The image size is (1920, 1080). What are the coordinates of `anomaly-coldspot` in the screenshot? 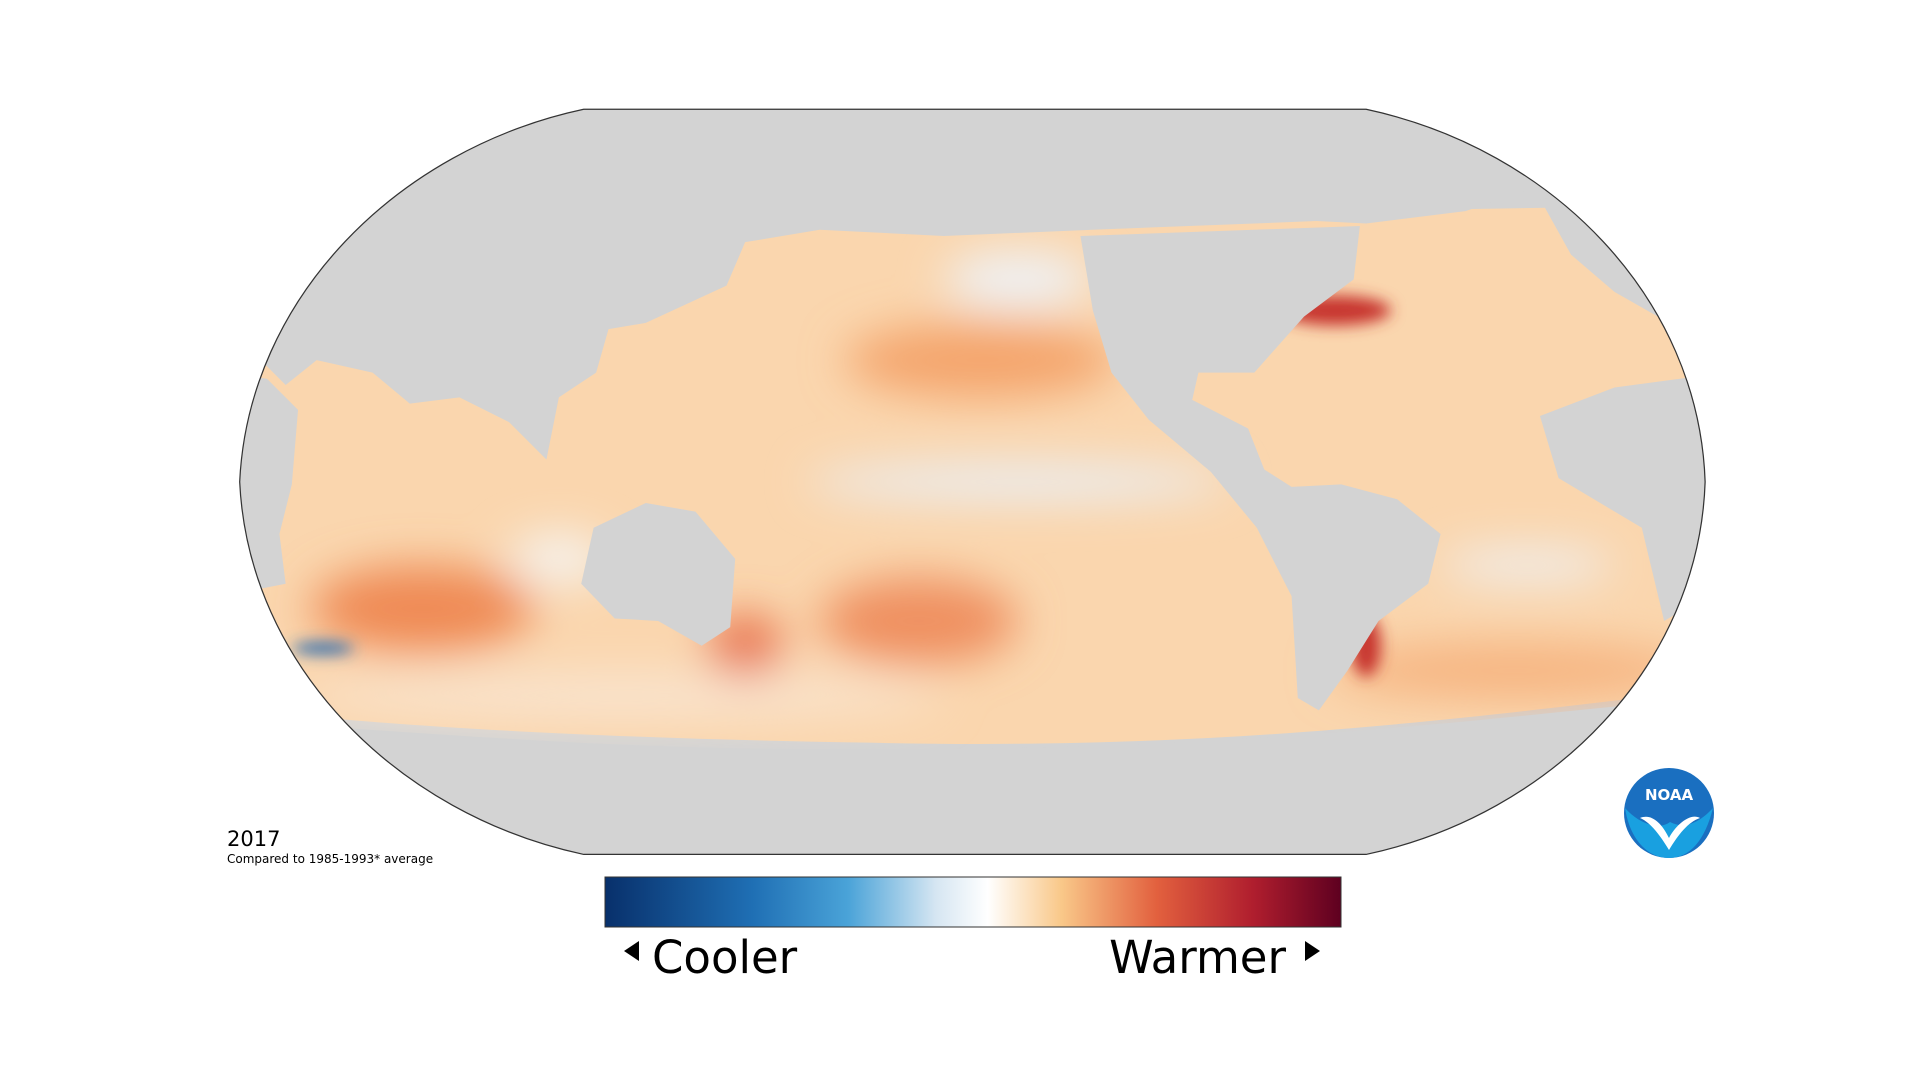 It's located at (322, 648).